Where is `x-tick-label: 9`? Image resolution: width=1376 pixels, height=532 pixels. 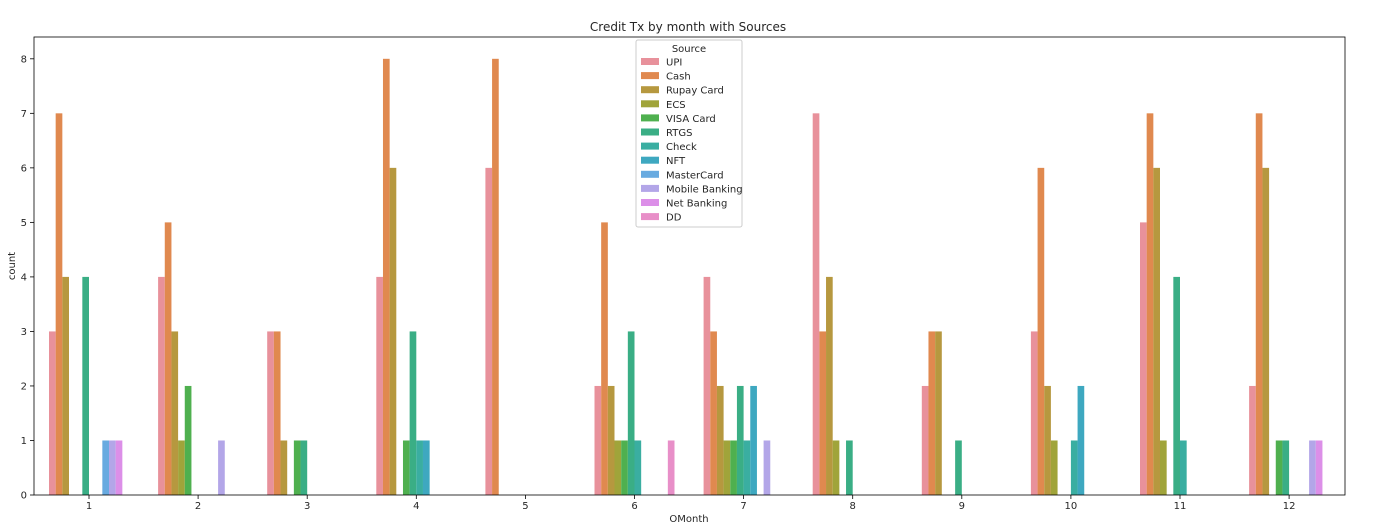 x-tick-label: 9 is located at coordinates (962, 506).